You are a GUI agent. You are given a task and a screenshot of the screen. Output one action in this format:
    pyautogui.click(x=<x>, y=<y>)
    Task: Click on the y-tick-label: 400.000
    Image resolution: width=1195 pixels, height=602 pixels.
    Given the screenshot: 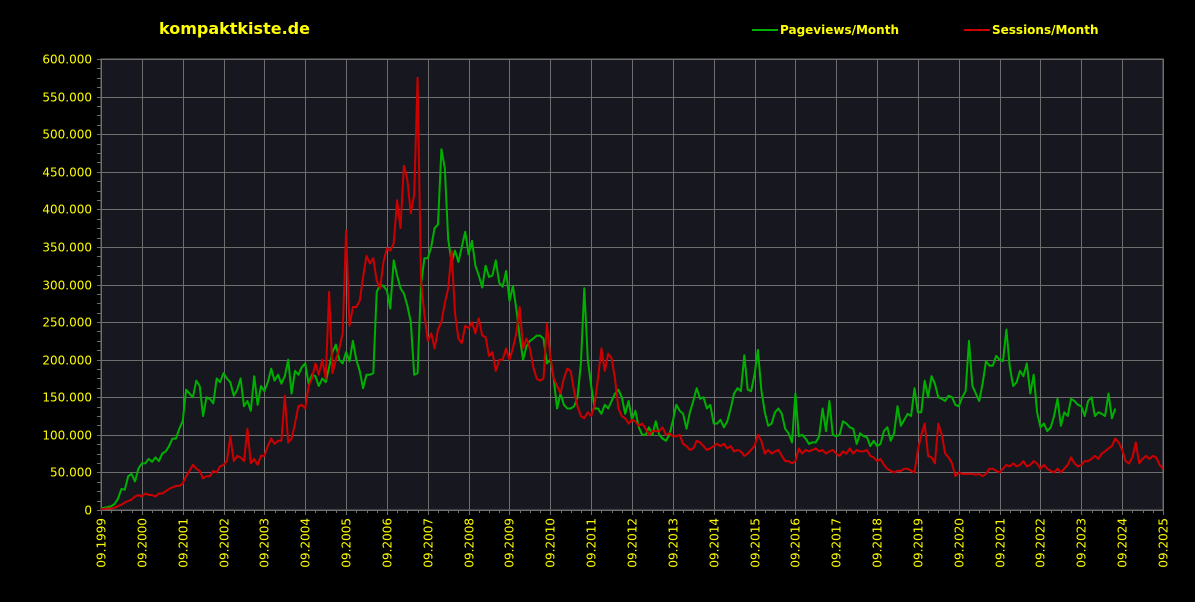 What is the action you would take?
    pyautogui.click(x=67, y=210)
    